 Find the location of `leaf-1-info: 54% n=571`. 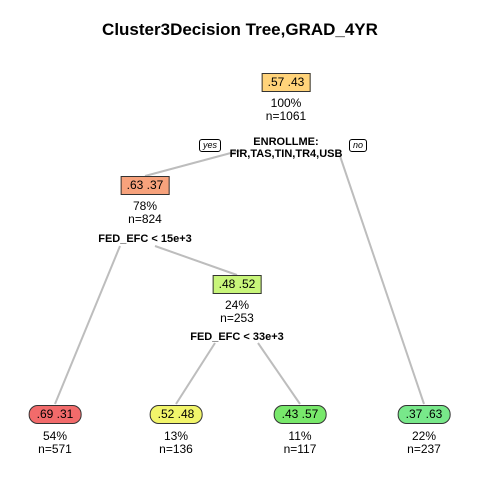

leaf-1-info: 54% n=571 is located at coordinates (55, 443).